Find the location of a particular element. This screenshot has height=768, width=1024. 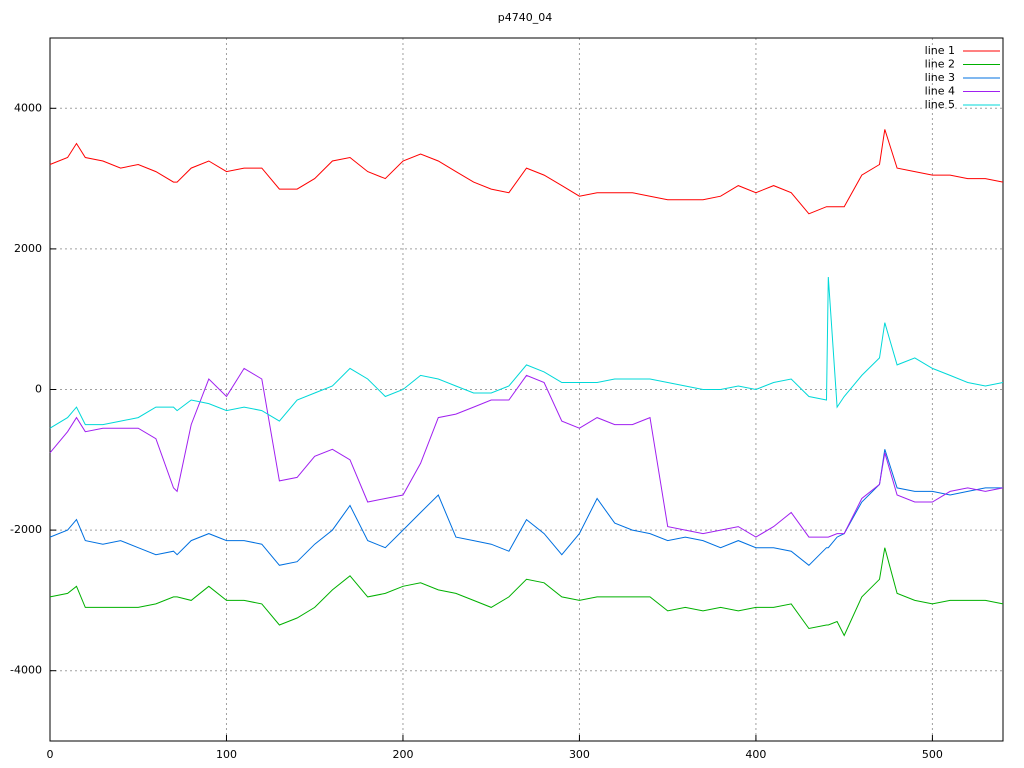

legend-label: line 4 is located at coordinates (940, 91).